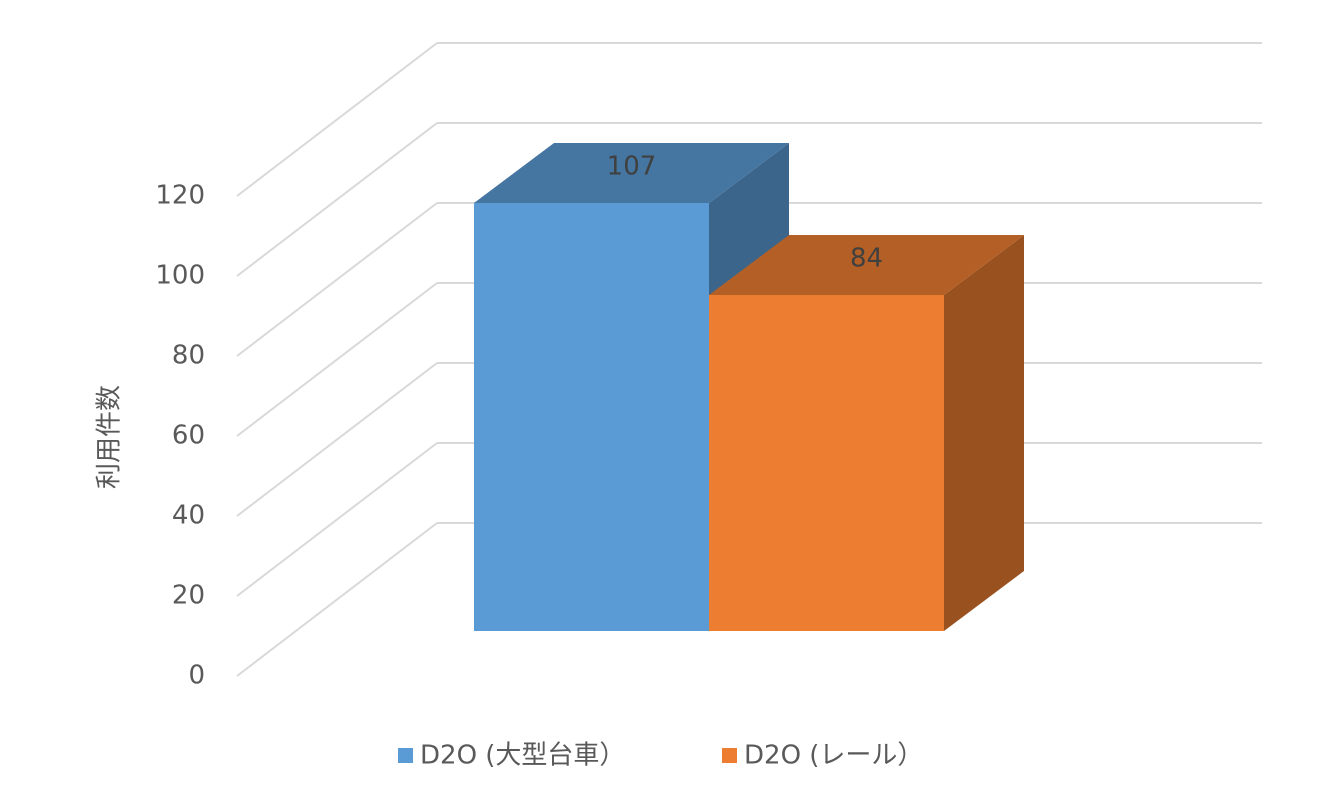  What do you see at coordinates (188, 596) in the screenshot?
I see `y-tick-label: 20` at bounding box center [188, 596].